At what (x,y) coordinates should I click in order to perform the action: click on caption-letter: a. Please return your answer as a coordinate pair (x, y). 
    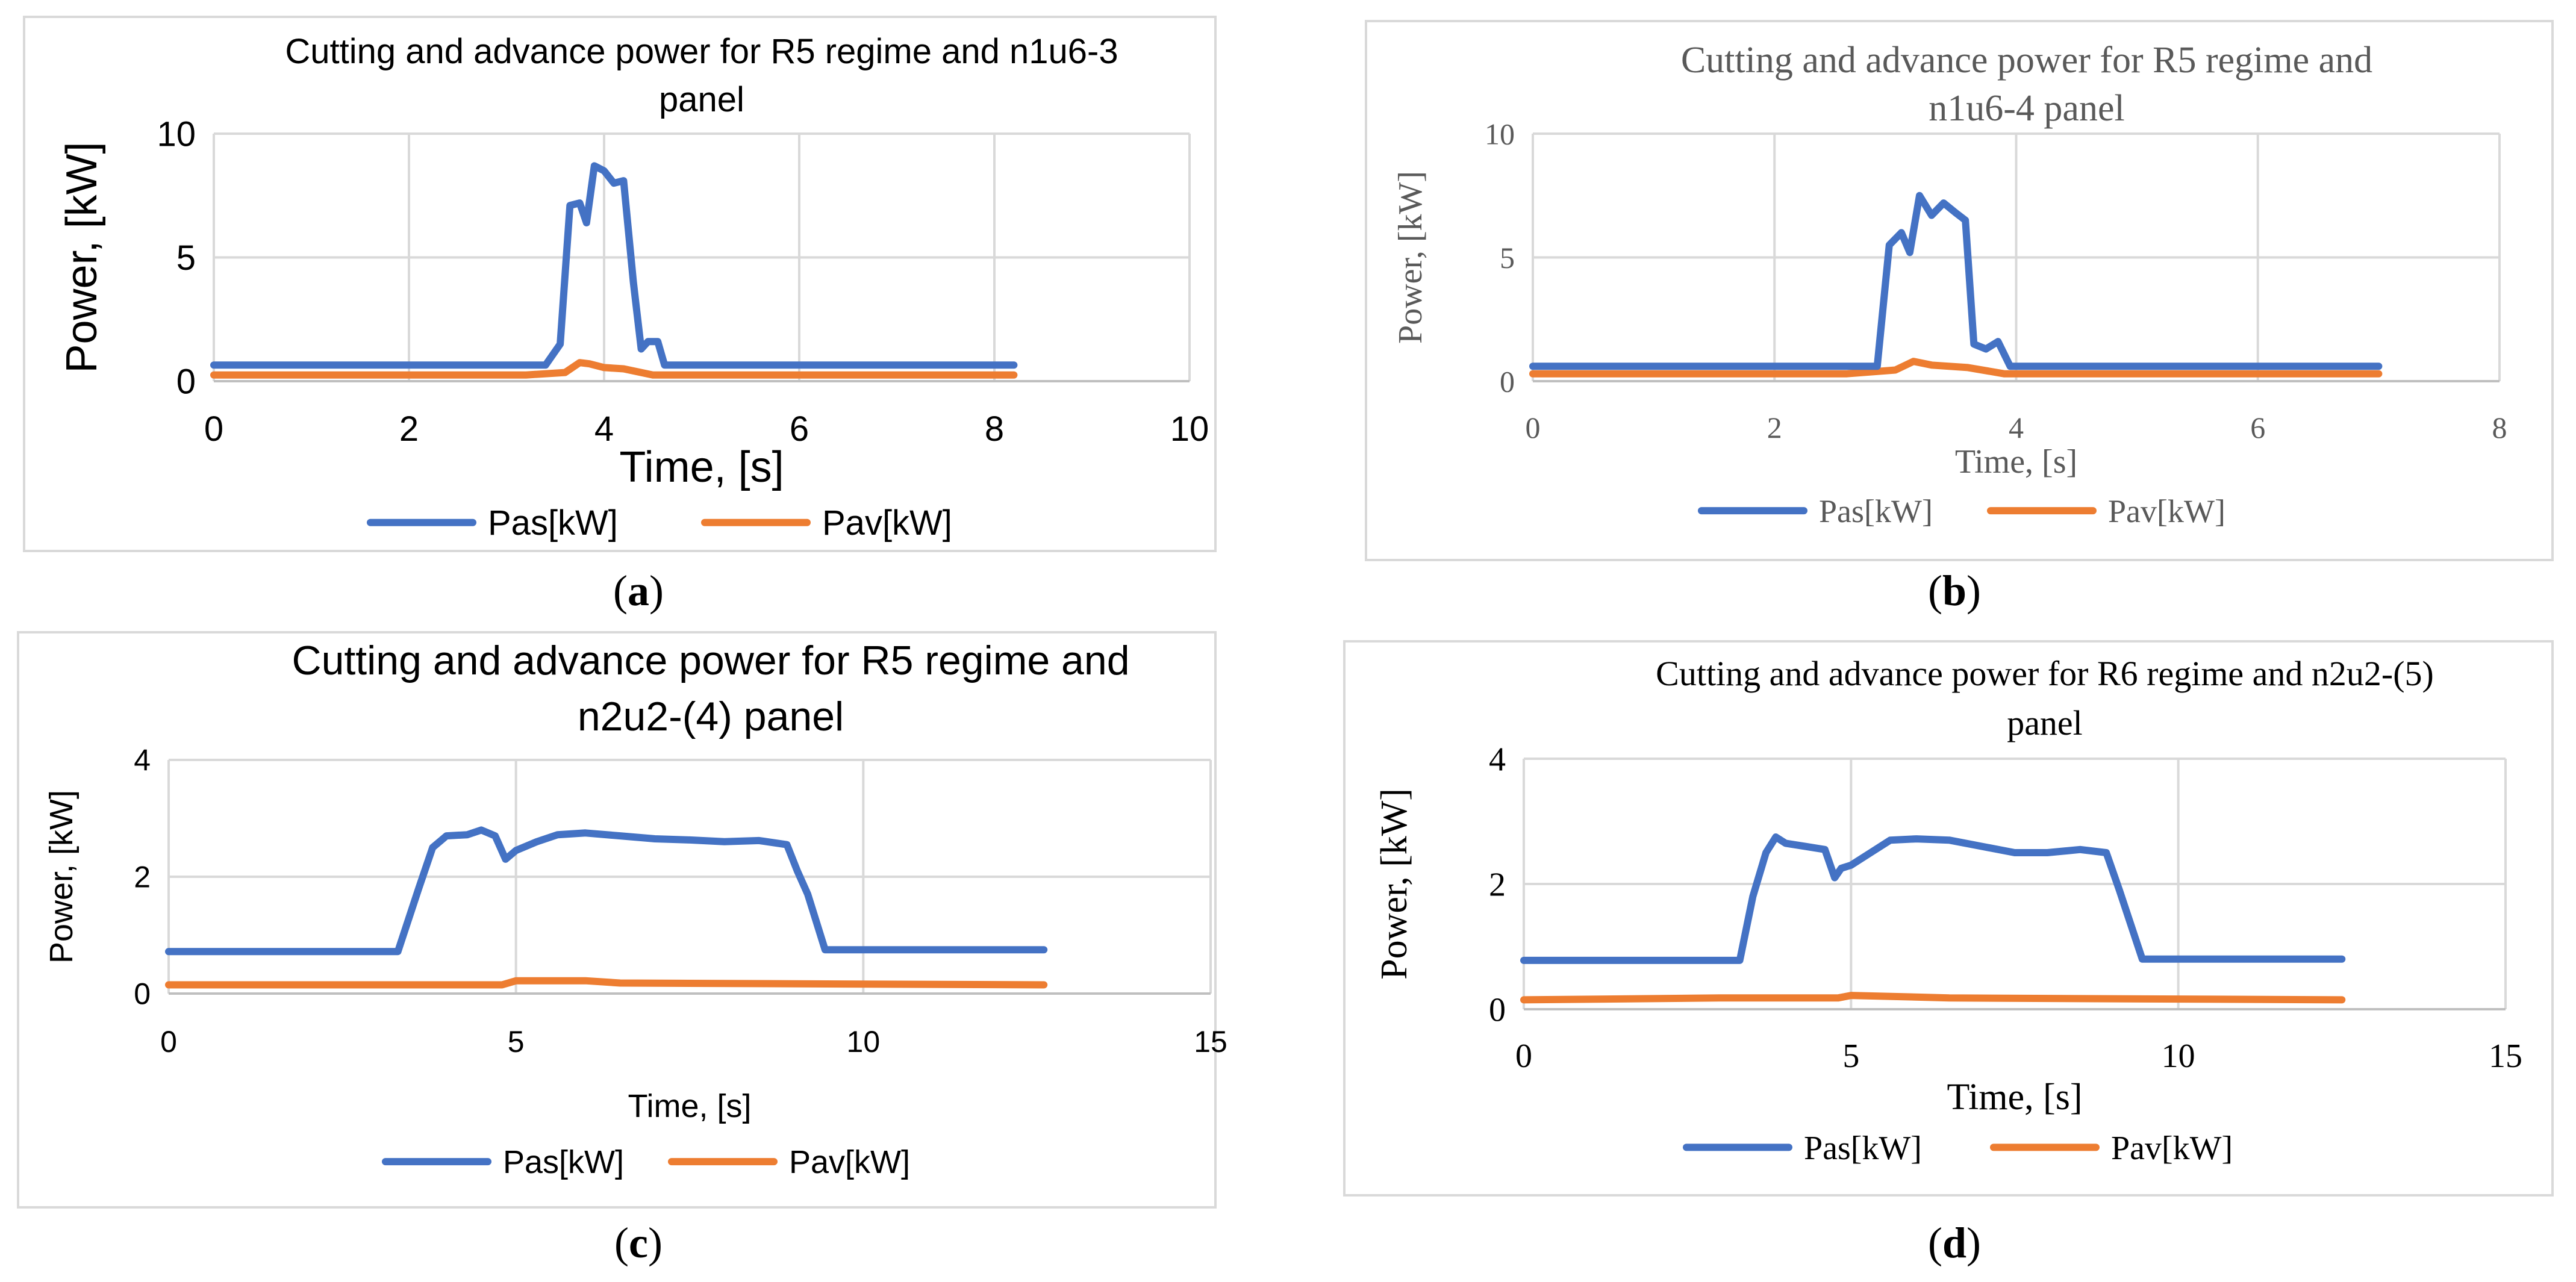
    Looking at the image, I should click on (638, 591).